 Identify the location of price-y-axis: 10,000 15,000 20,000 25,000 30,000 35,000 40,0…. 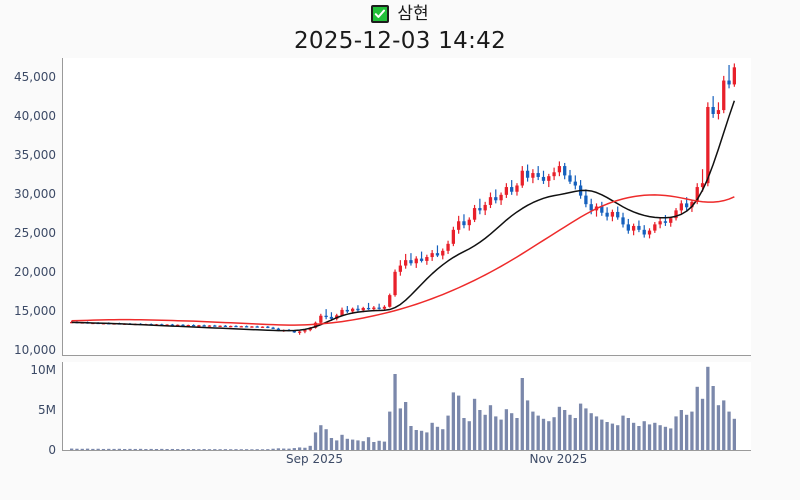
(28, 207).